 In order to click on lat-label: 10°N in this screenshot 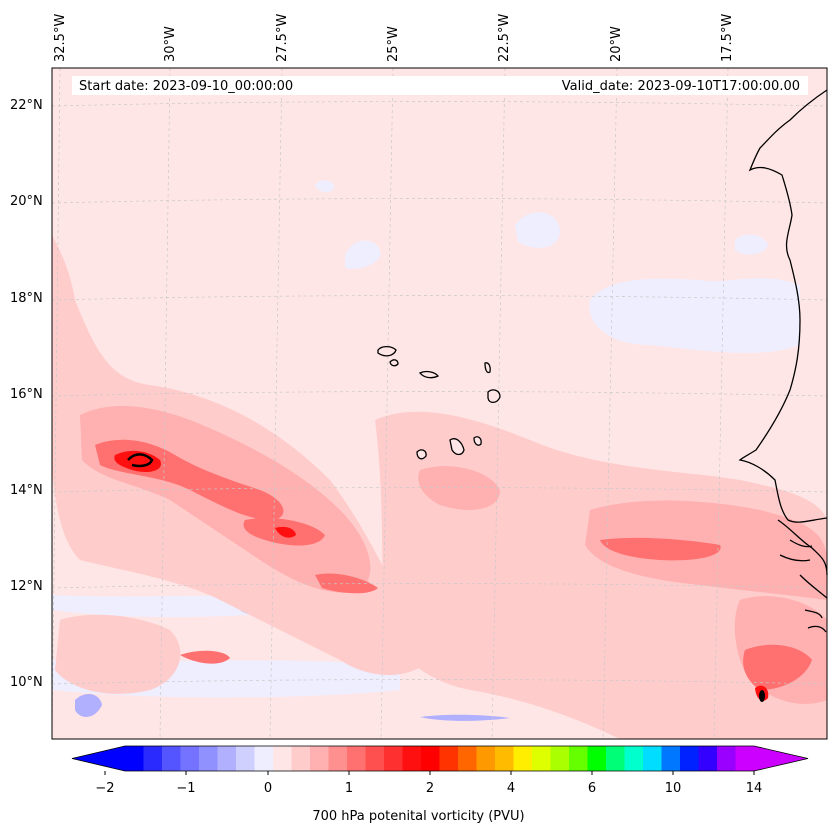, I will do `click(26, 682)`.